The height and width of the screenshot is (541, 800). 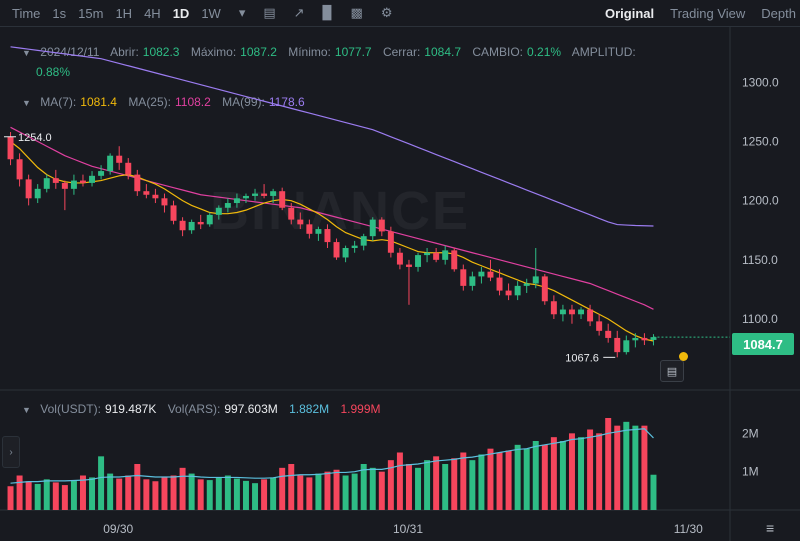 I want to click on scale-settings-icon: ≡, so click(x=770, y=528).